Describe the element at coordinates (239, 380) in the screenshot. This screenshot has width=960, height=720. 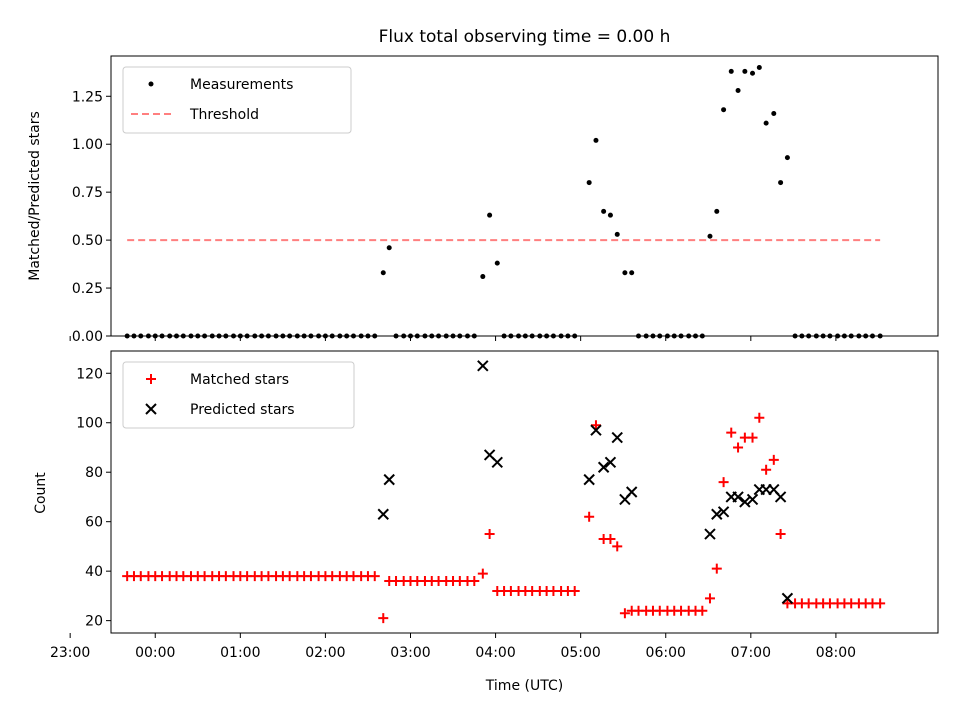
I see `legend-label: Matched stars` at that location.